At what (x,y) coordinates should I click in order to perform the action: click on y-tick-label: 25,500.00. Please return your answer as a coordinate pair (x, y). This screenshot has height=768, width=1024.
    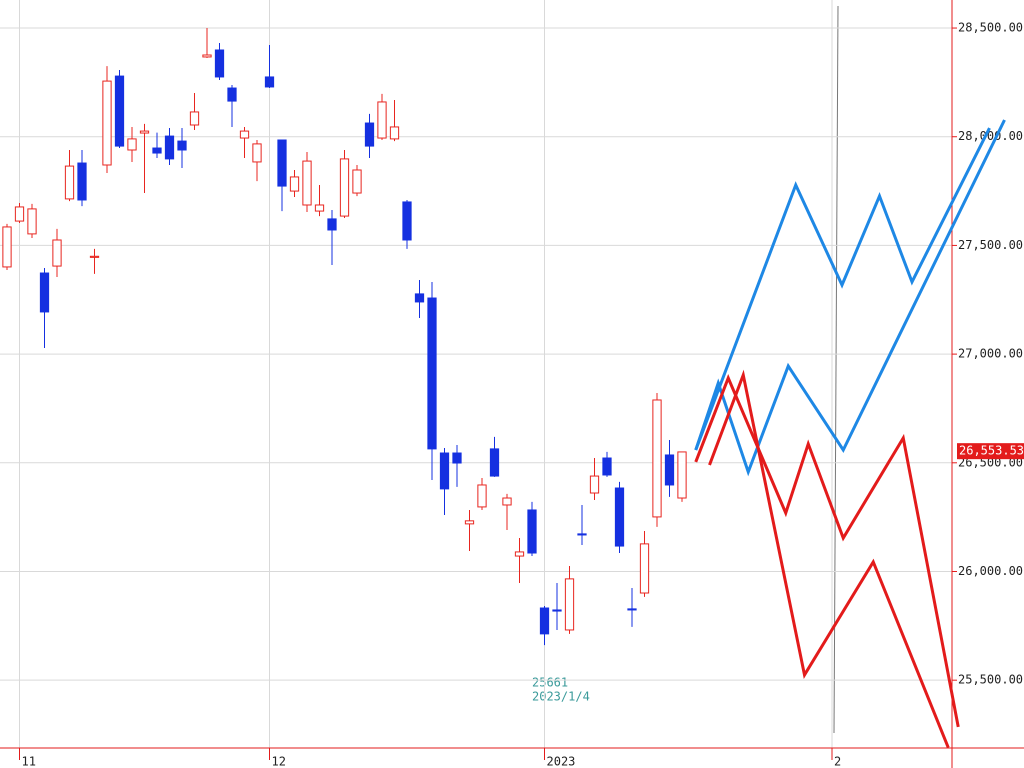
    Looking at the image, I should click on (990, 680).